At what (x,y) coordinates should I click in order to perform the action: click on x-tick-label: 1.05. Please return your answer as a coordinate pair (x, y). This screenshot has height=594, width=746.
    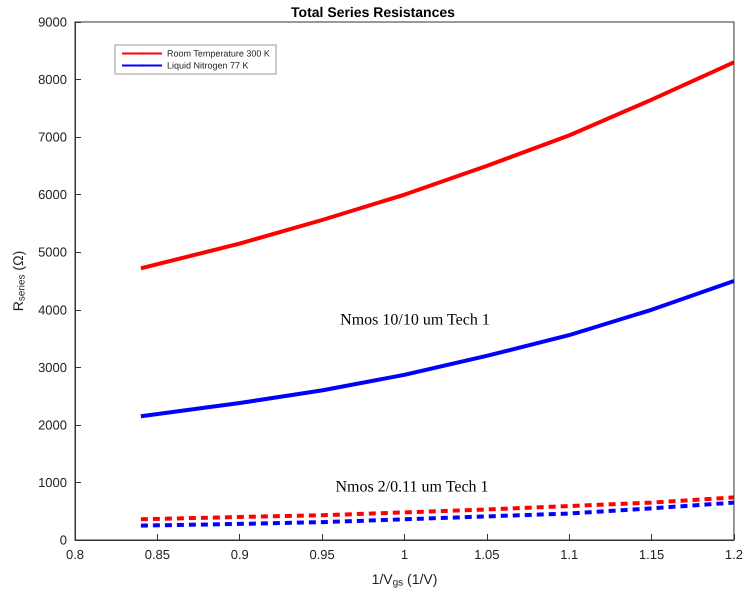
    Looking at the image, I should click on (487, 554).